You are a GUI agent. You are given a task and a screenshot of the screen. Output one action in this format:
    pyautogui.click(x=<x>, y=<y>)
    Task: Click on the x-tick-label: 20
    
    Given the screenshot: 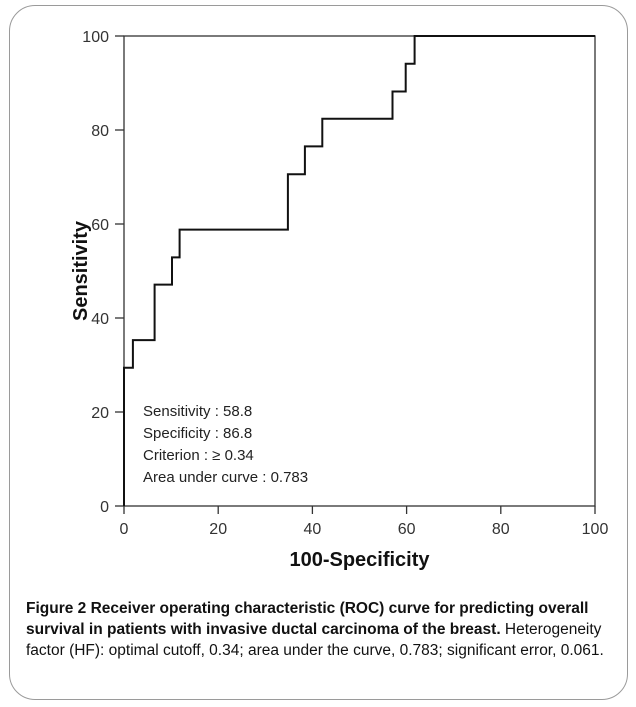 What is the action you would take?
    pyautogui.click(x=218, y=529)
    